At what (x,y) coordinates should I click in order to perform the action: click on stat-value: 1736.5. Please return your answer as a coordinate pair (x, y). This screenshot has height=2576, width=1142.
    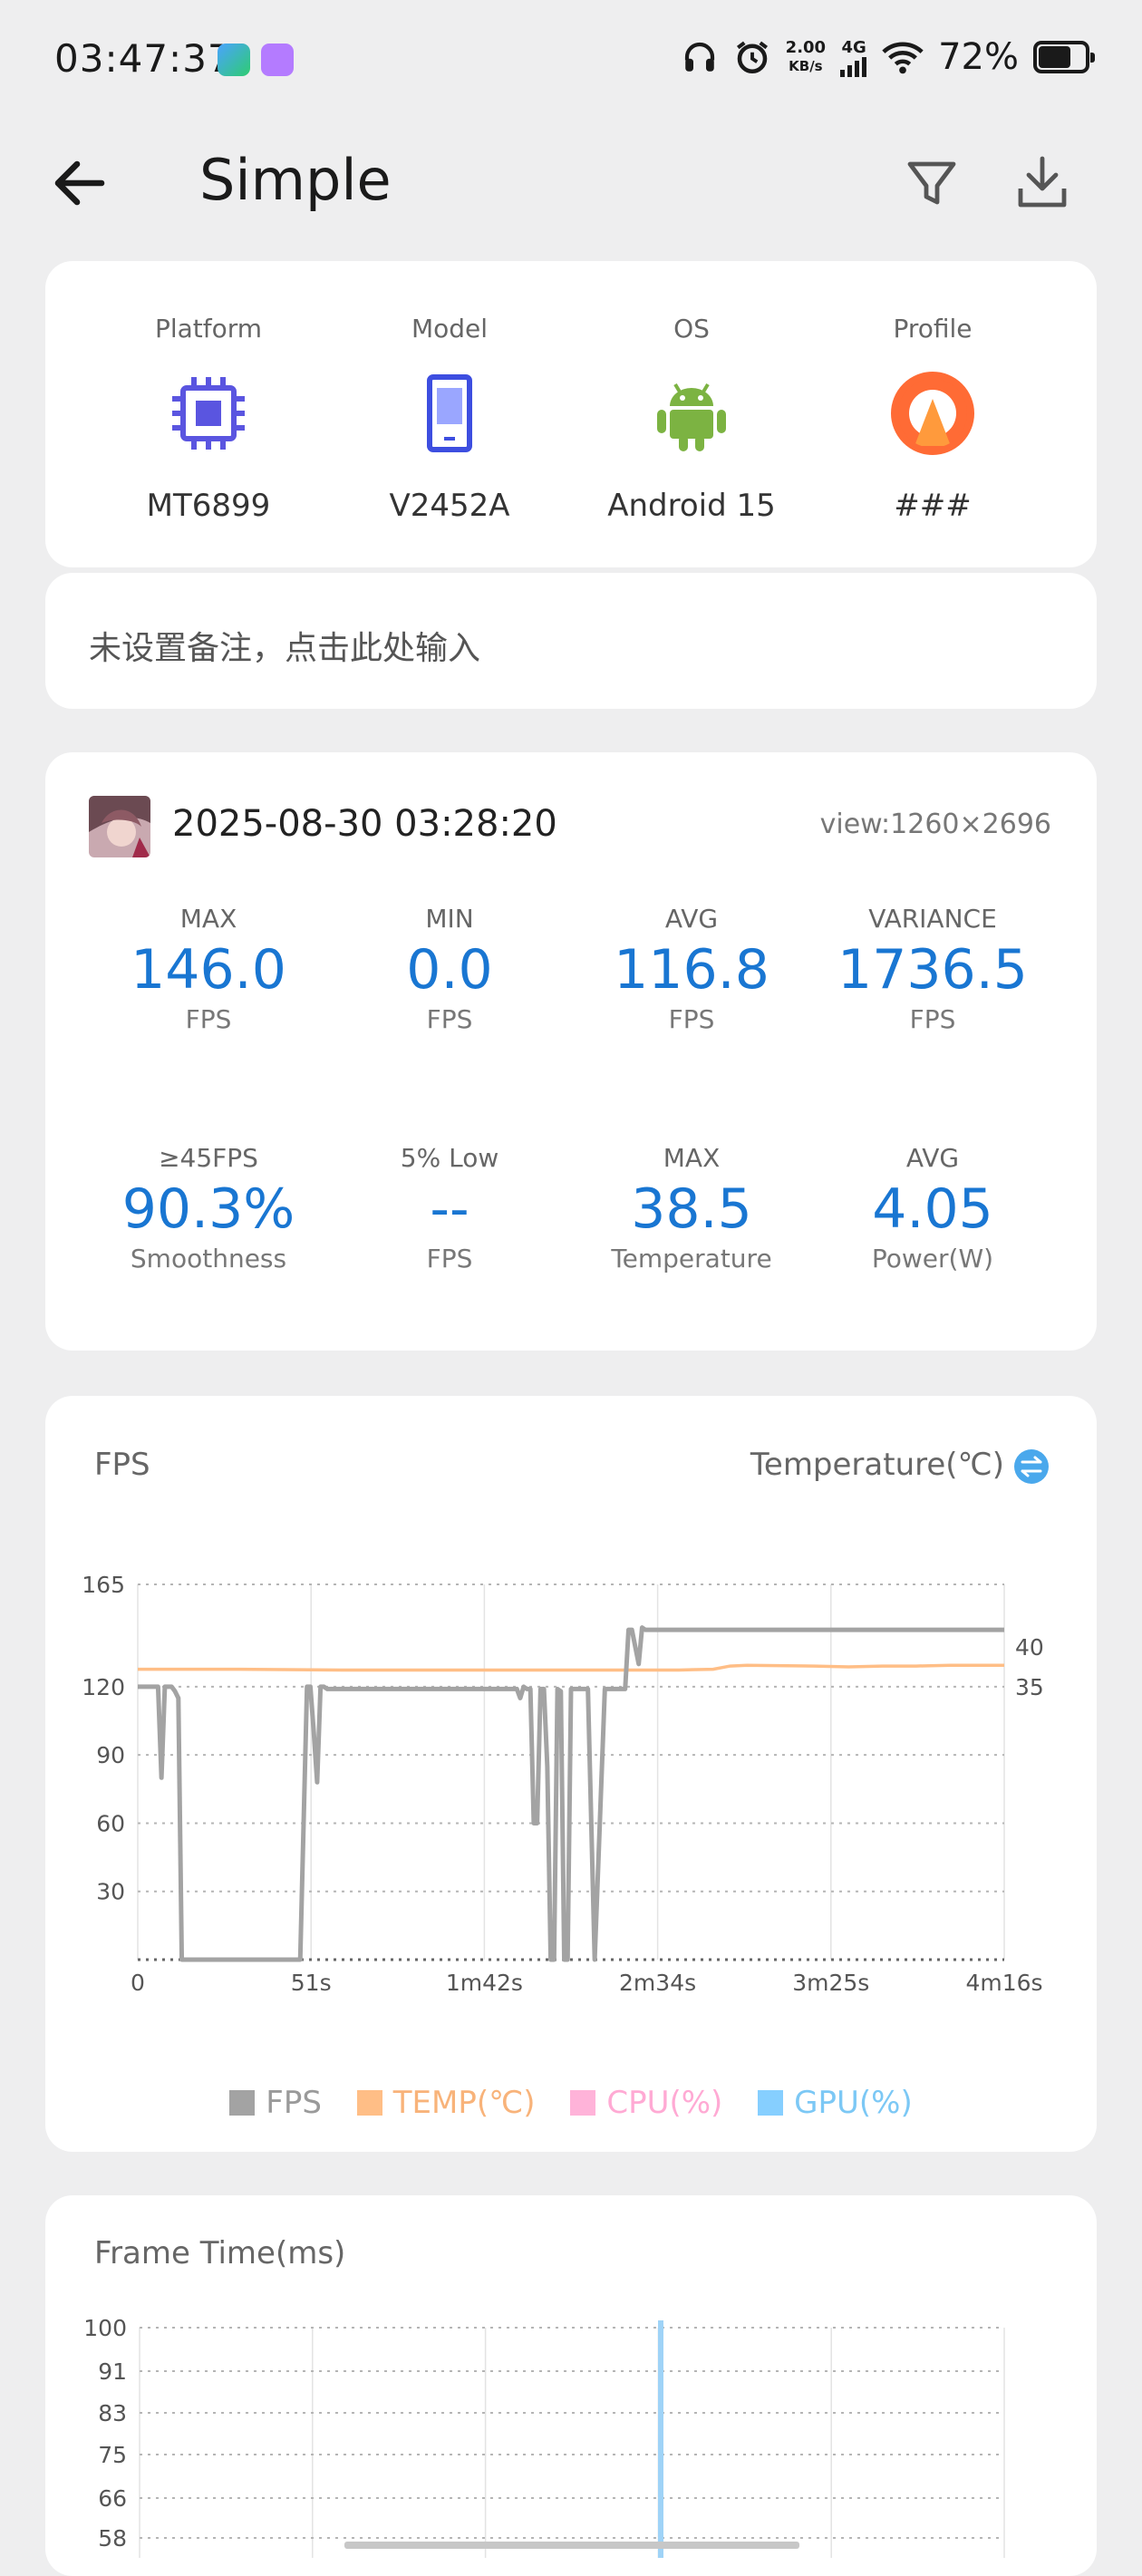
    Looking at the image, I should click on (932, 970).